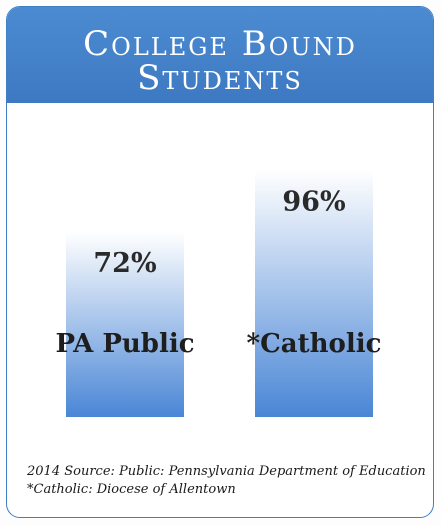 The image size is (441, 525). Describe the element at coordinates (313, 201) in the screenshot. I see `value-label: 96%` at that location.